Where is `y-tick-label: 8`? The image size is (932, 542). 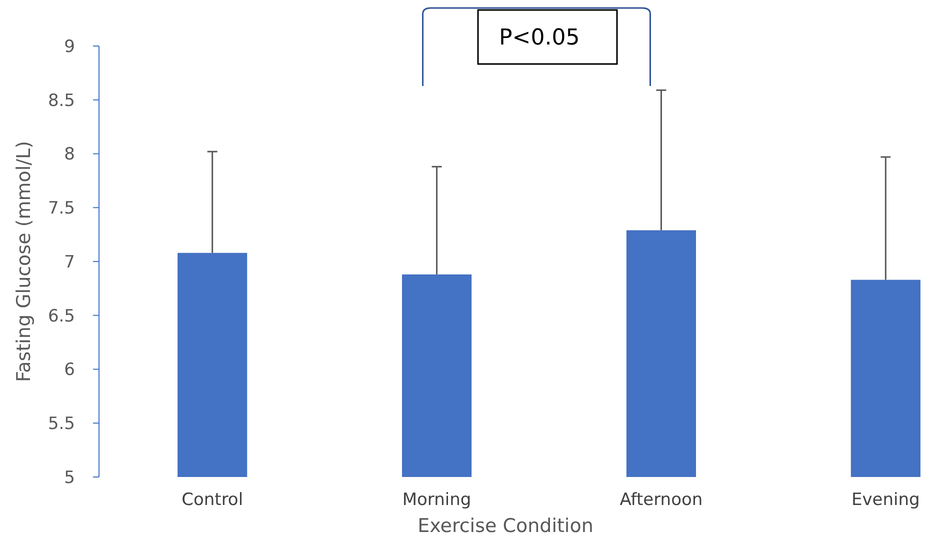 y-tick-label: 8 is located at coordinates (69, 154).